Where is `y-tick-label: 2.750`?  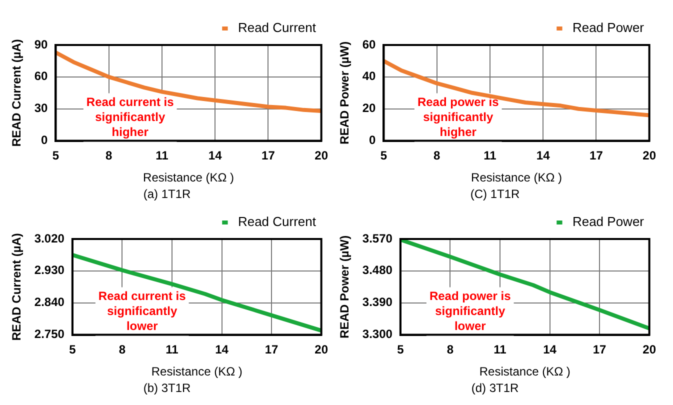 y-tick-label: 2.750 is located at coordinates (49, 334).